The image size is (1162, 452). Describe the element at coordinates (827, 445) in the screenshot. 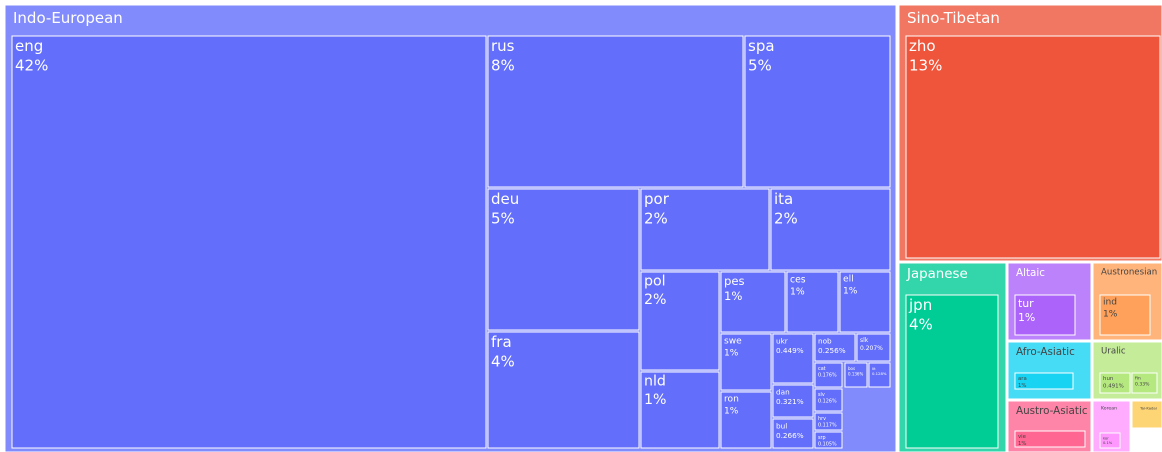

I see `tile-value-label: 0.105%` at that location.